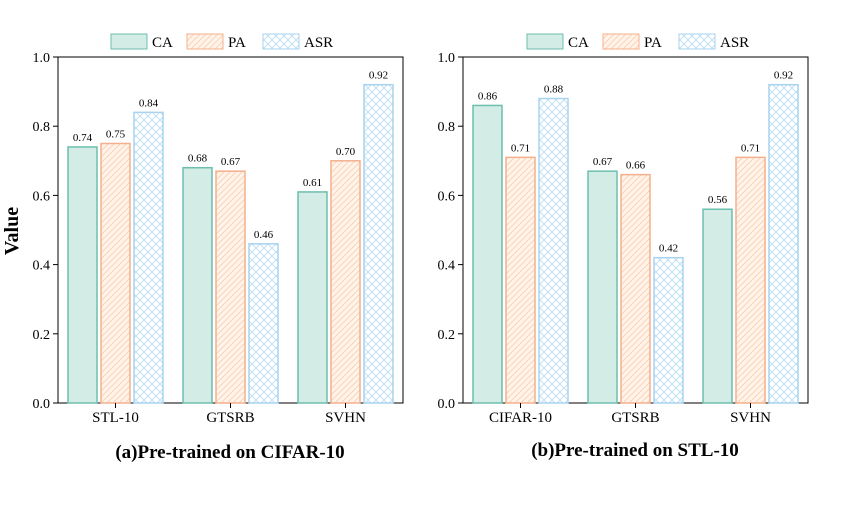  I want to click on x-axis-ticks: CIFAR-10 GTSRB SVHN, so click(630, 414).